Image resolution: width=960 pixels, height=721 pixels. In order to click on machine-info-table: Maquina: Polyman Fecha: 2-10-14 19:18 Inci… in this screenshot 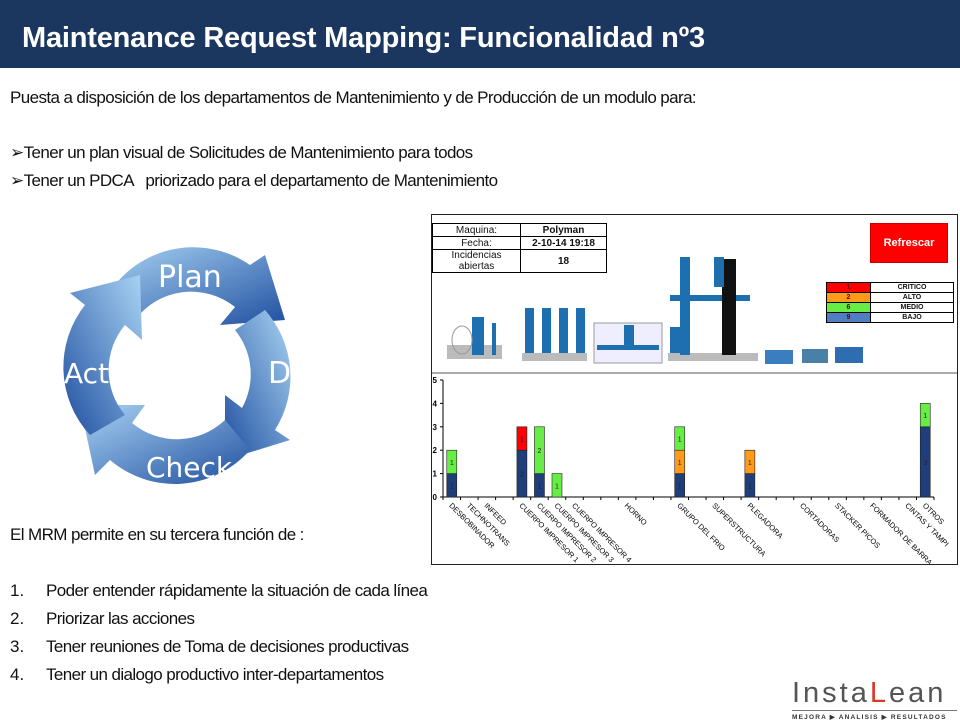, I will do `click(519, 248)`.